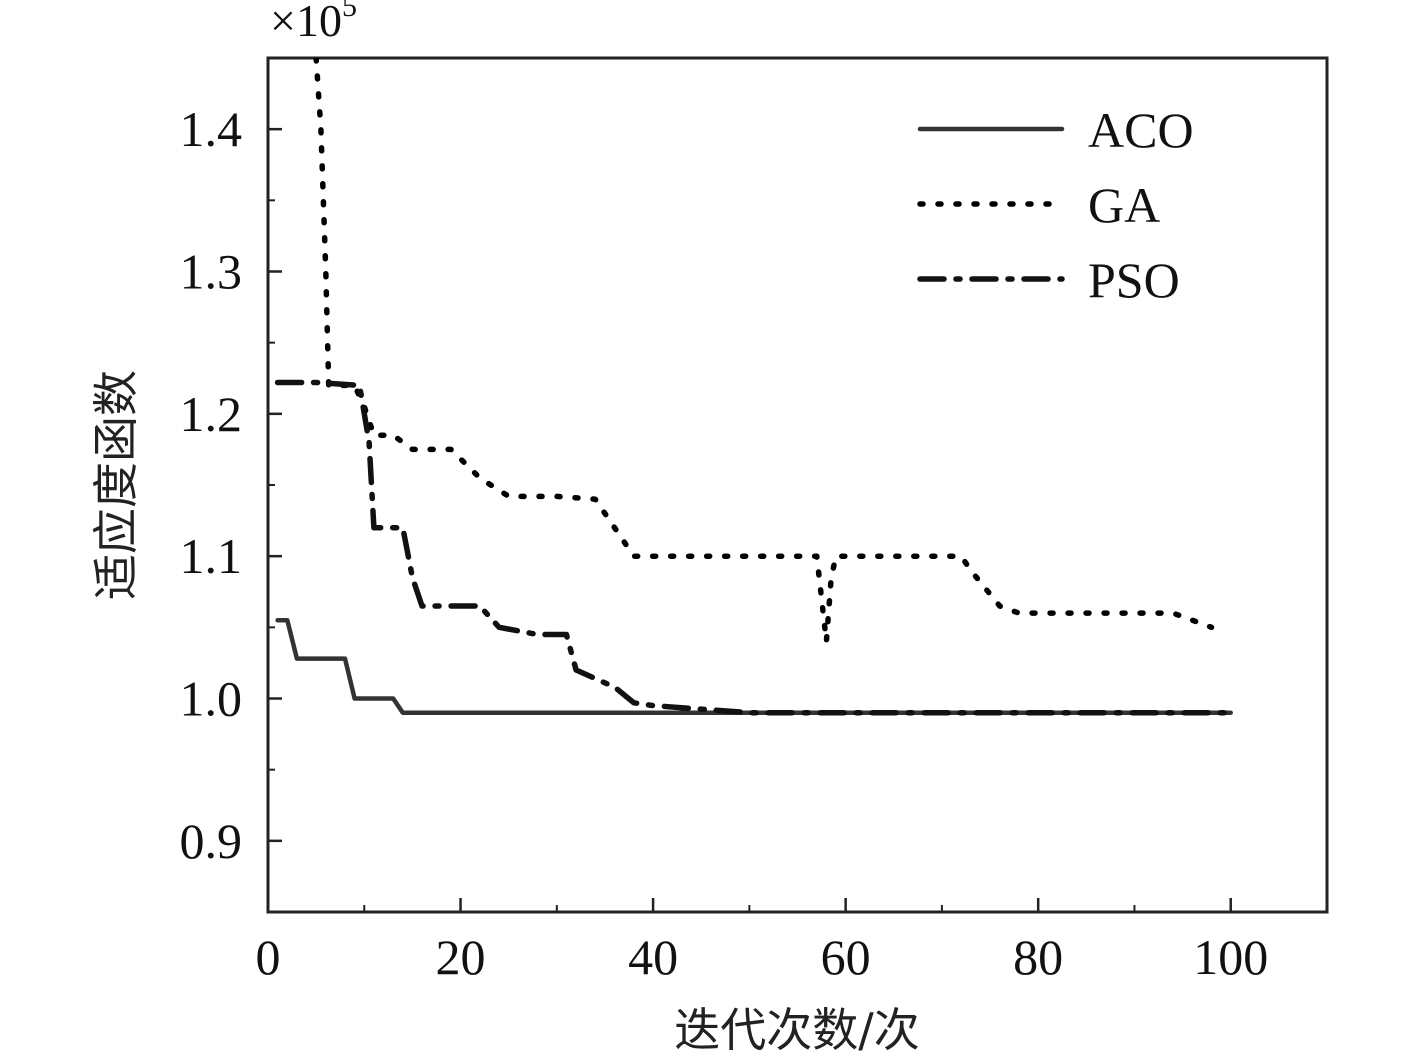 The height and width of the screenshot is (1057, 1417). I want to click on y-tick-label: 1.2, so click(211, 414).